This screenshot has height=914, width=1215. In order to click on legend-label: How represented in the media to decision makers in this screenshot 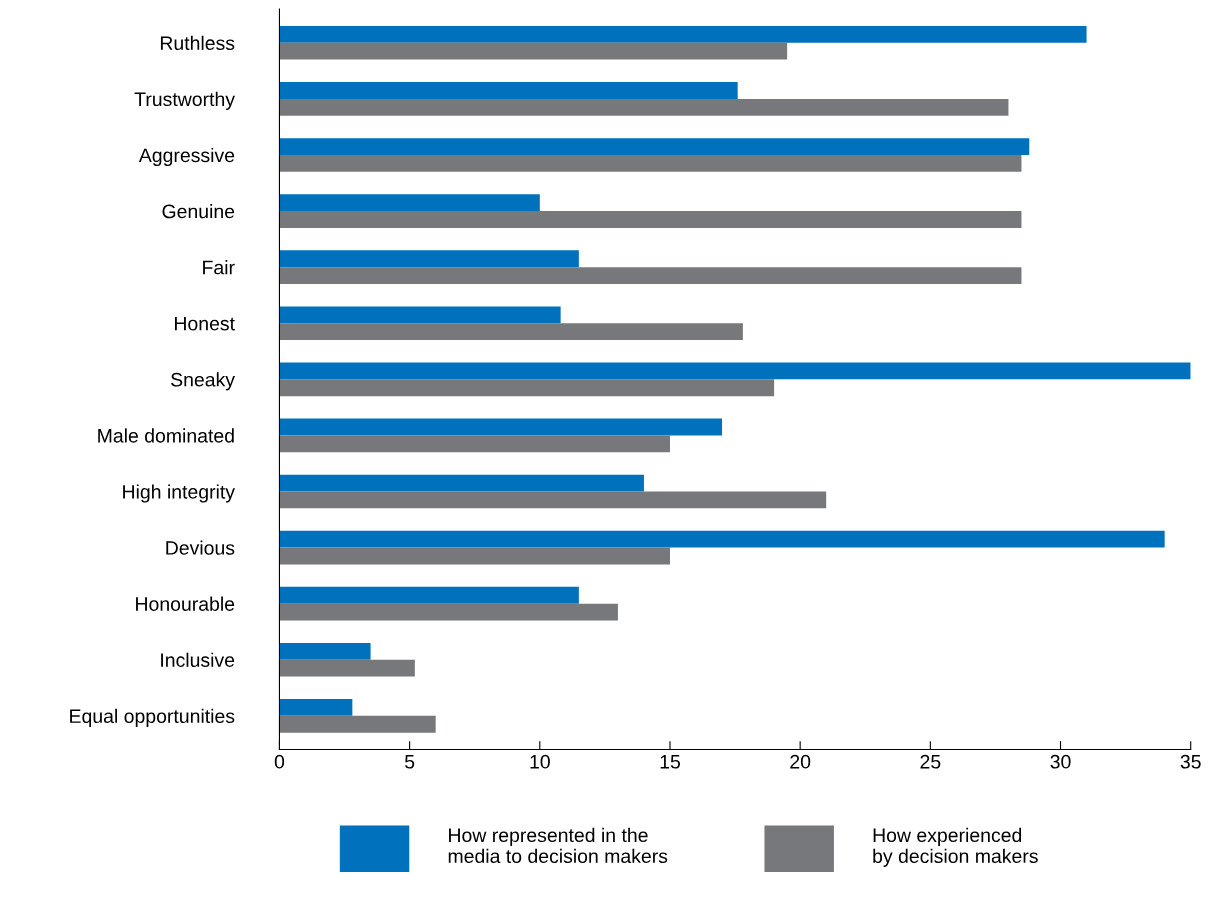, I will do `click(558, 845)`.